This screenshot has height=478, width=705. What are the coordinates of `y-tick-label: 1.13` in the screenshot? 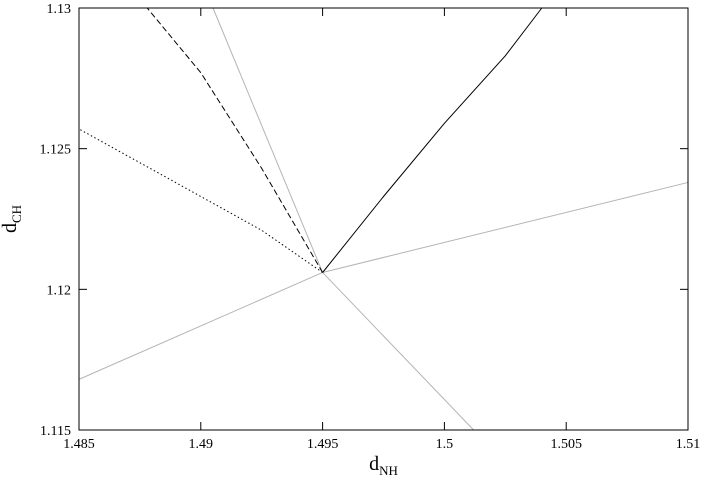 It's located at (59, 9).